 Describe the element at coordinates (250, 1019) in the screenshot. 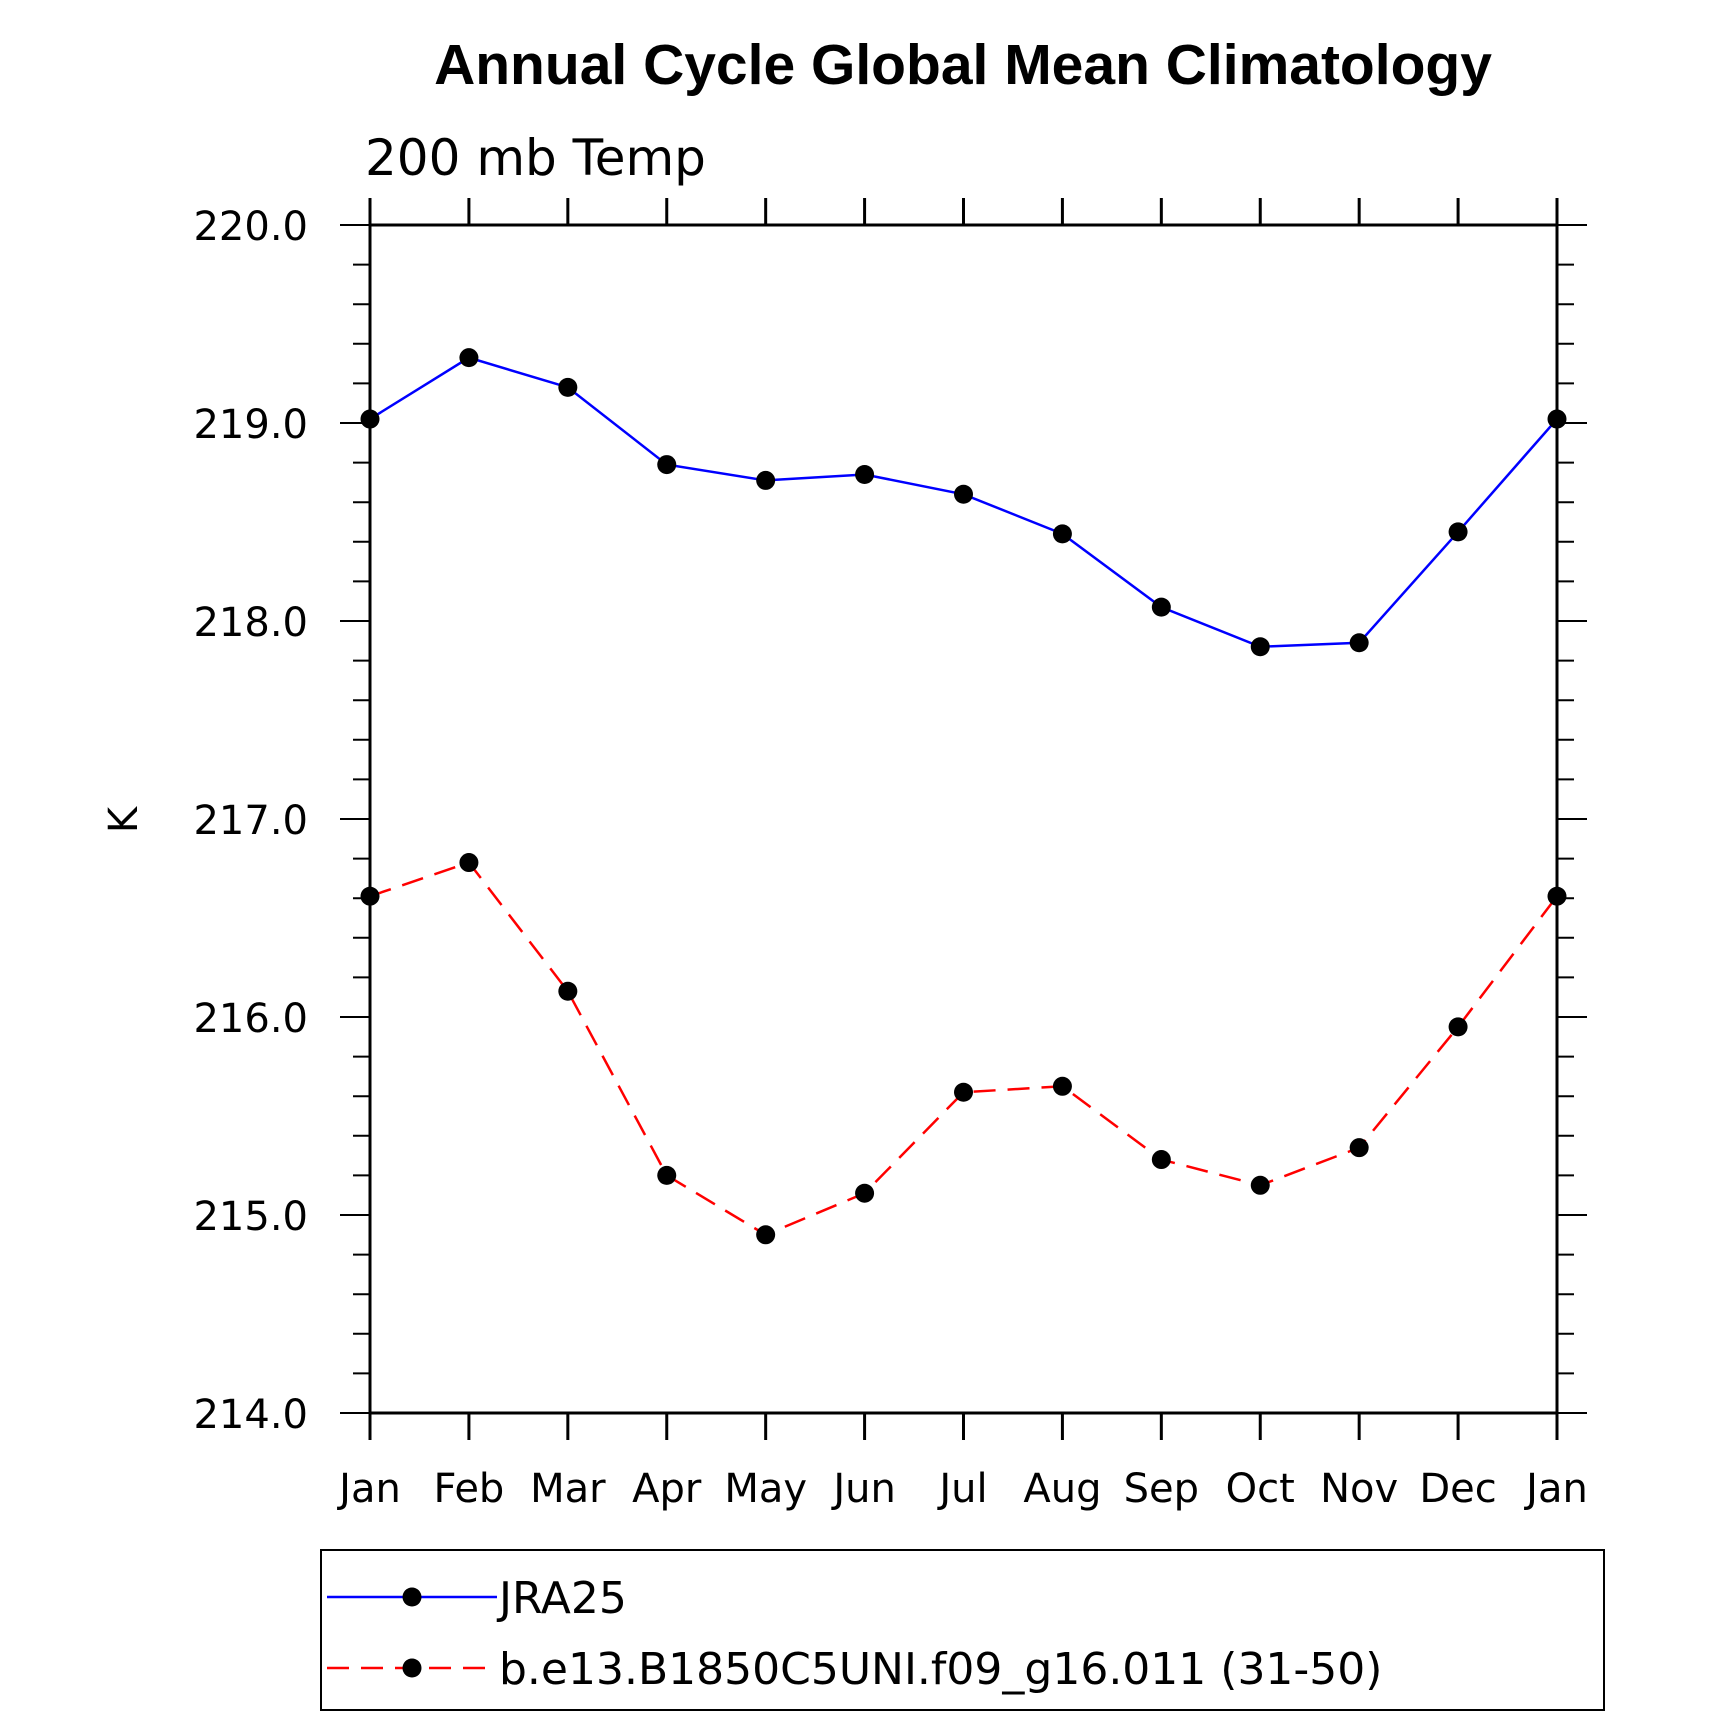

I see `y-tick-label: 216.0` at that location.